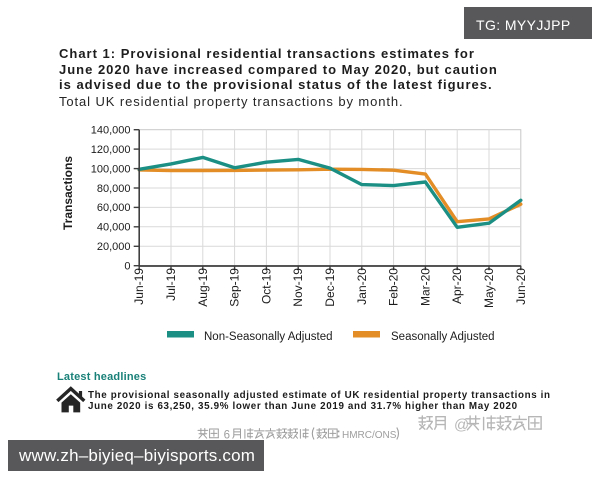  What do you see at coordinates (127, 267) in the screenshot?
I see `svg-text: 0` at bounding box center [127, 267].